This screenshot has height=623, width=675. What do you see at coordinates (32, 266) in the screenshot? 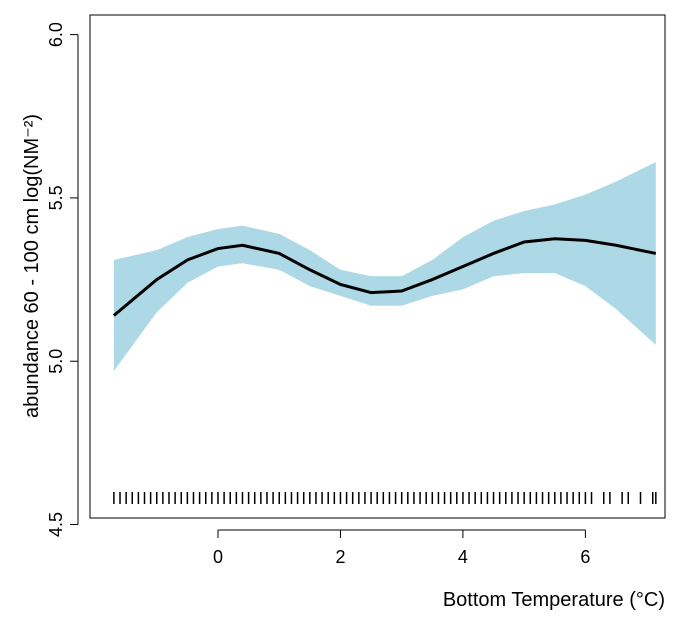
I see `y-axis-label: abundance 60 - 100 cm log(NM⁻²)` at bounding box center [32, 266].